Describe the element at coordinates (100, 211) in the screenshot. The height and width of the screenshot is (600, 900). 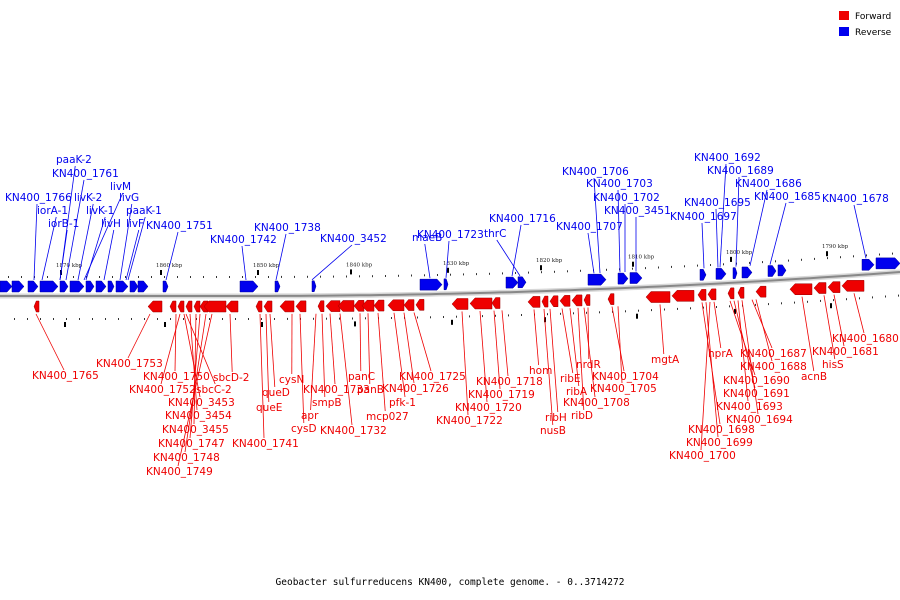
I see `gene-label-livk-1: livK-1` at that location.